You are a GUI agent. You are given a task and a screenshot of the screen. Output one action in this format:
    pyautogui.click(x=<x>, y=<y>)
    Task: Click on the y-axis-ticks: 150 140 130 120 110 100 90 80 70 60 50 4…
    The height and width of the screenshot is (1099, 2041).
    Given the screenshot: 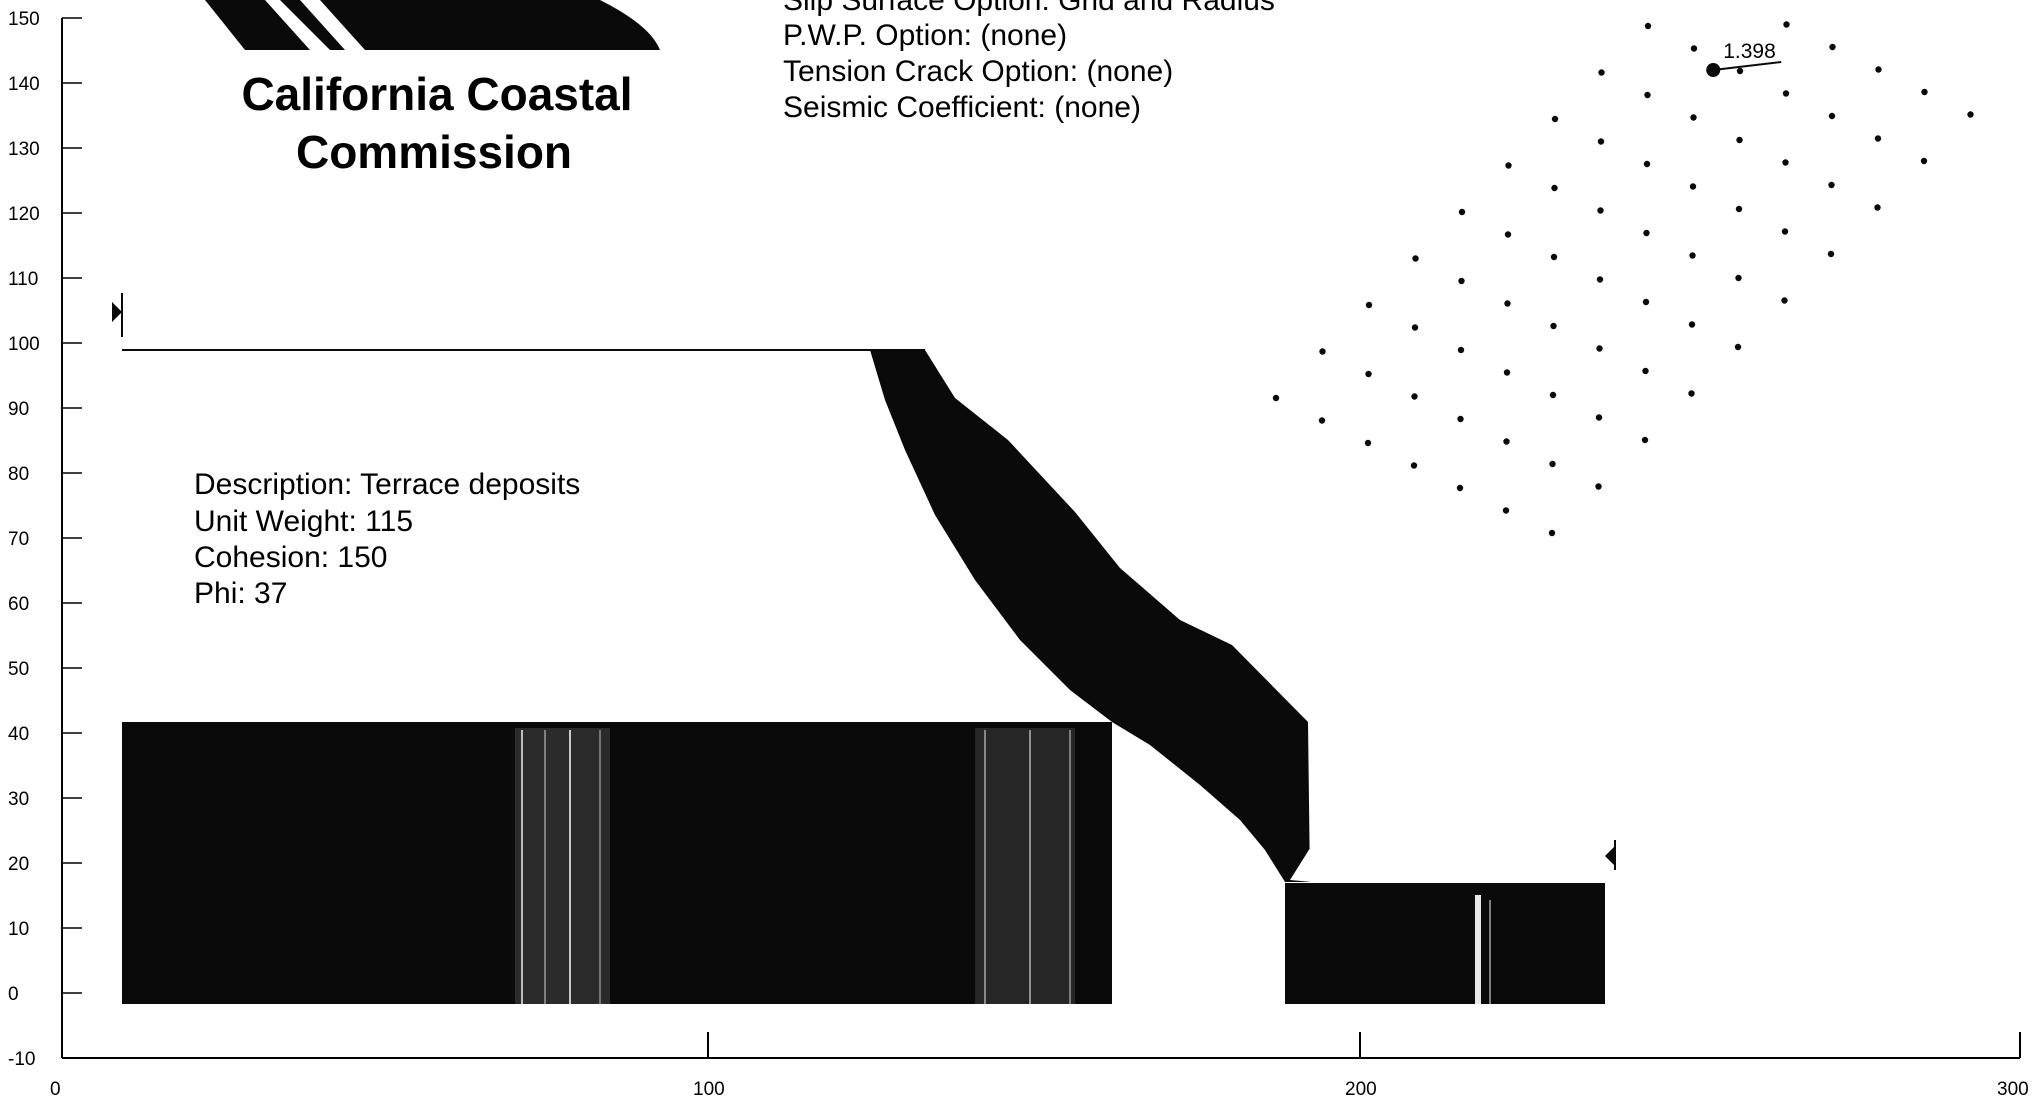 What is the action you would take?
    pyautogui.click(x=45, y=539)
    